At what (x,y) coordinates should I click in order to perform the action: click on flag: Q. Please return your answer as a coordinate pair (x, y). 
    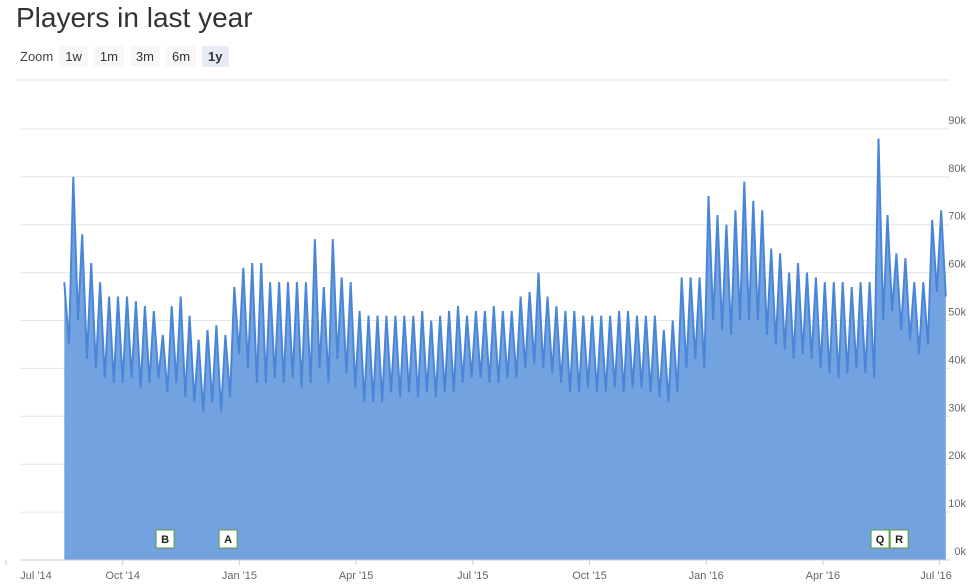
    Looking at the image, I should click on (880, 539).